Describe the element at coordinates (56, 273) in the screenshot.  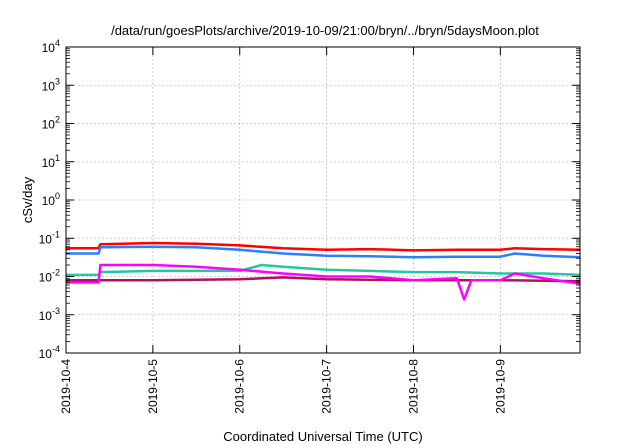
I see `y-tick-exponent: -2` at that location.